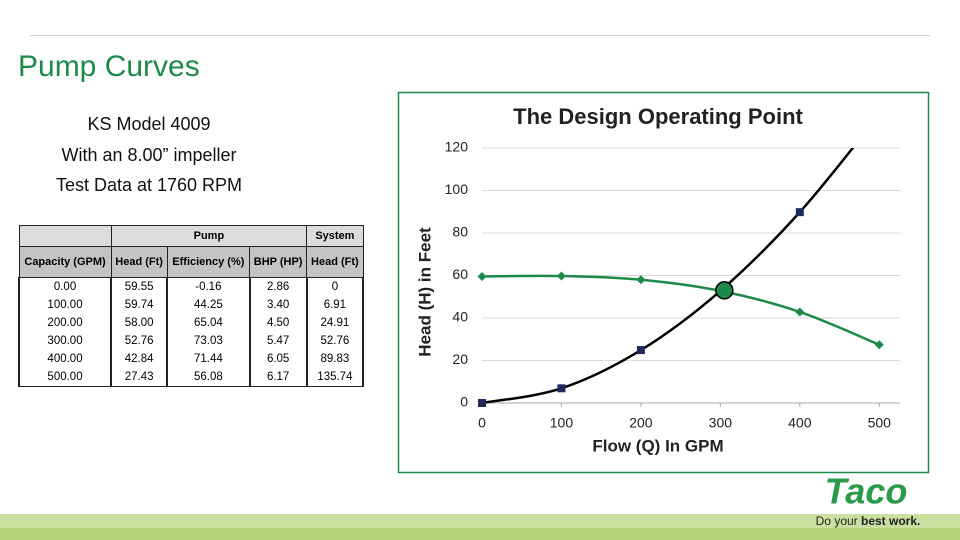 The width and height of the screenshot is (960, 540). I want to click on x-tick-label: 200, so click(641, 423).